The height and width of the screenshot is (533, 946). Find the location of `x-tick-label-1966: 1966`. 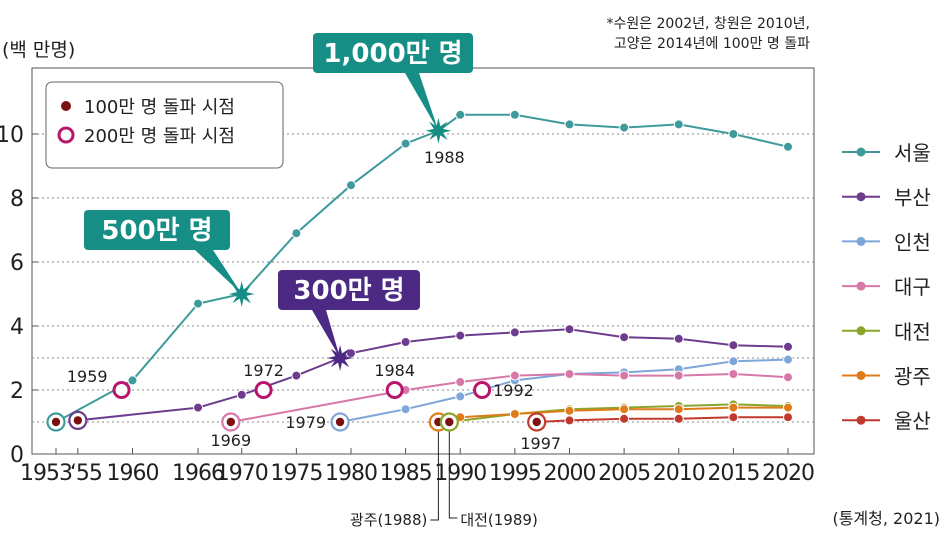

x-tick-label-1966: 1966 is located at coordinates (198, 473).